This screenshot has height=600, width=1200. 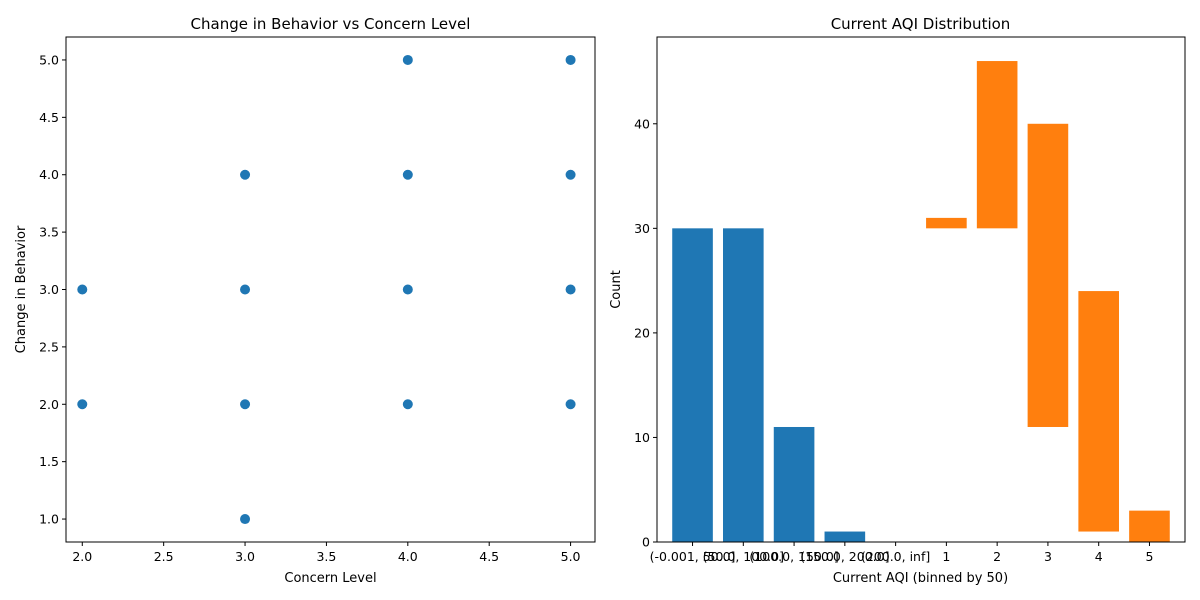 I want to click on scatter-y-tick-label: 3.5, so click(x=49, y=232).